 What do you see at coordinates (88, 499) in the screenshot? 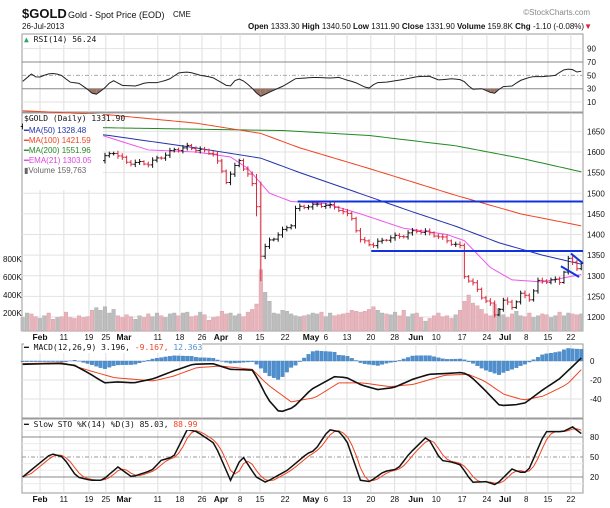
I see `date-label: 19` at bounding box center [88, 499].